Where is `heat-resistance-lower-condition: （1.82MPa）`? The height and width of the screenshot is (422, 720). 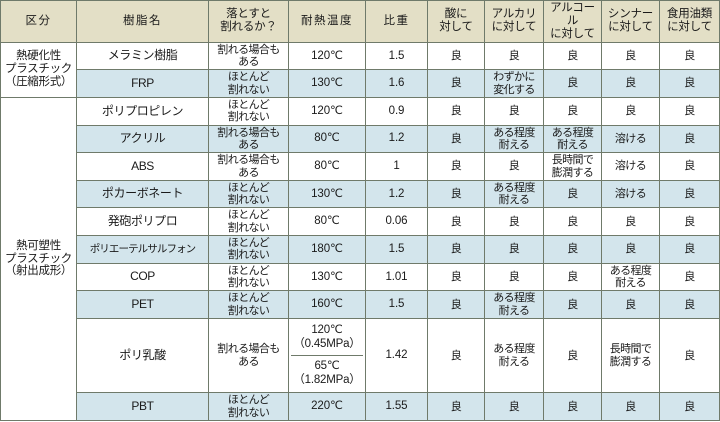 heat-resistance-lower-condition: （1.82MPa） is located at coordinates (327, 379).